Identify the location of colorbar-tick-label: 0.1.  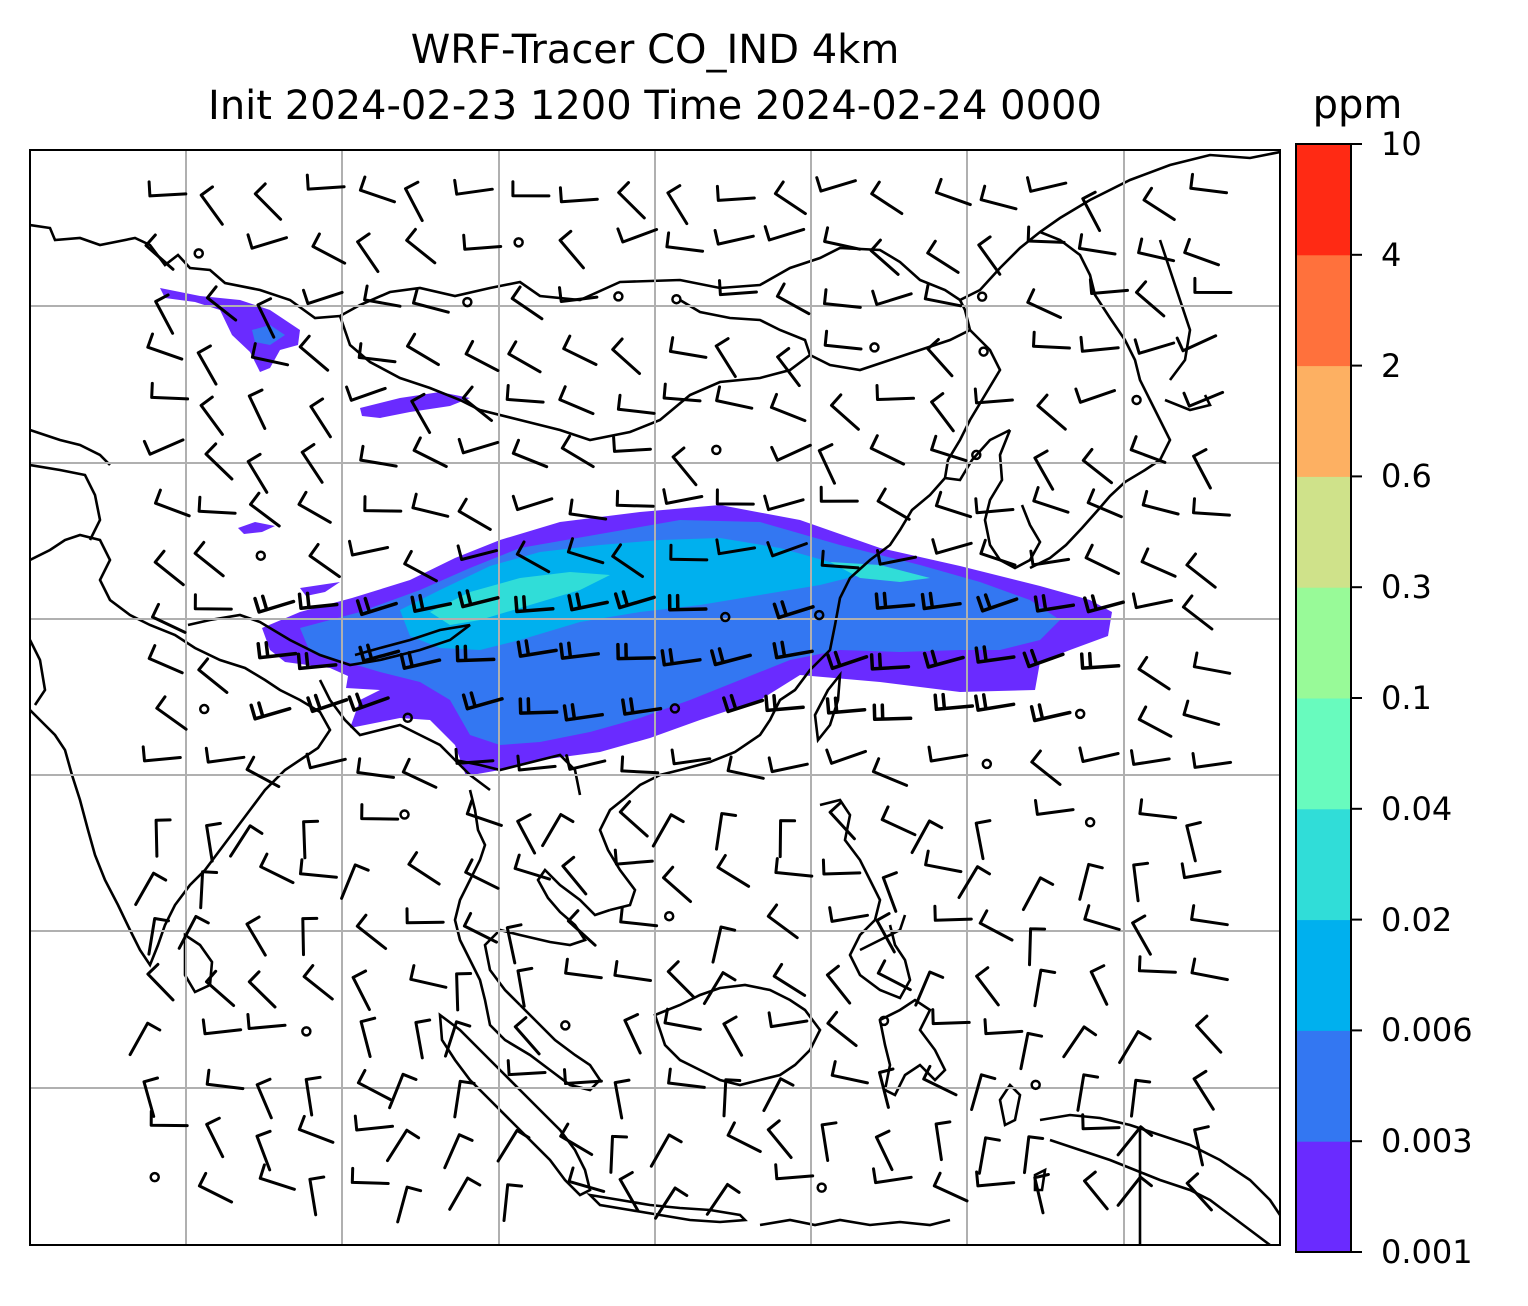
(1406, 698).